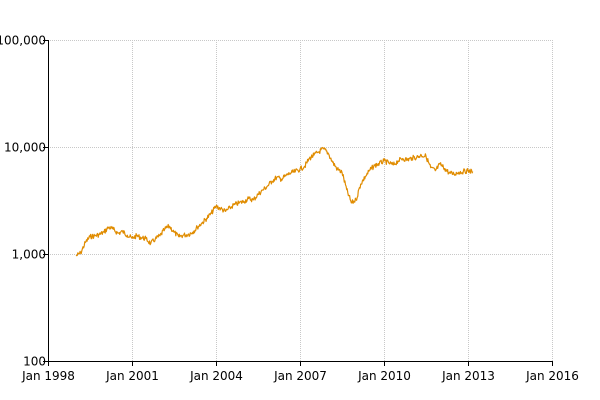 The height and width of the screenshot is (400, 600). Describe the element at coordinates (23, 41) in the screenshot. I see `y-tick-label: 100,000` at that location.